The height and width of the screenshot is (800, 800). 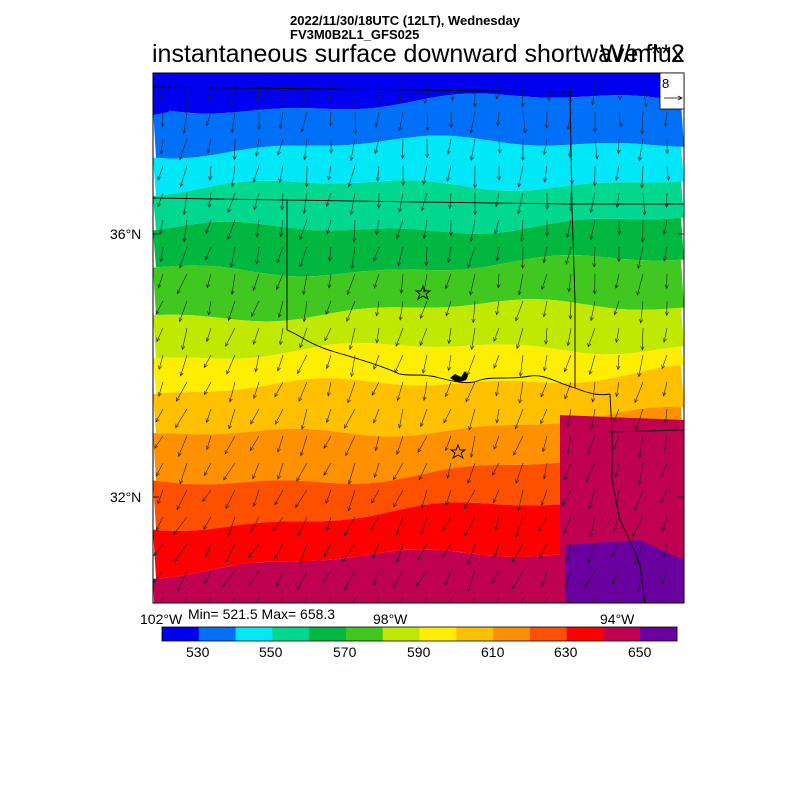 I want to click on panhandle-lines, so click(x=362, y=89).